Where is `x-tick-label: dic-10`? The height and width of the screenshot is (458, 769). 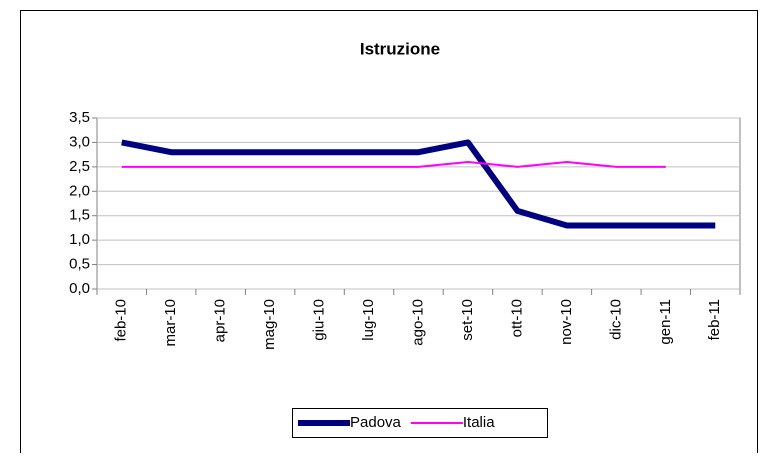 x-tick-label: dic-10 is located at coordinates (615, 319).